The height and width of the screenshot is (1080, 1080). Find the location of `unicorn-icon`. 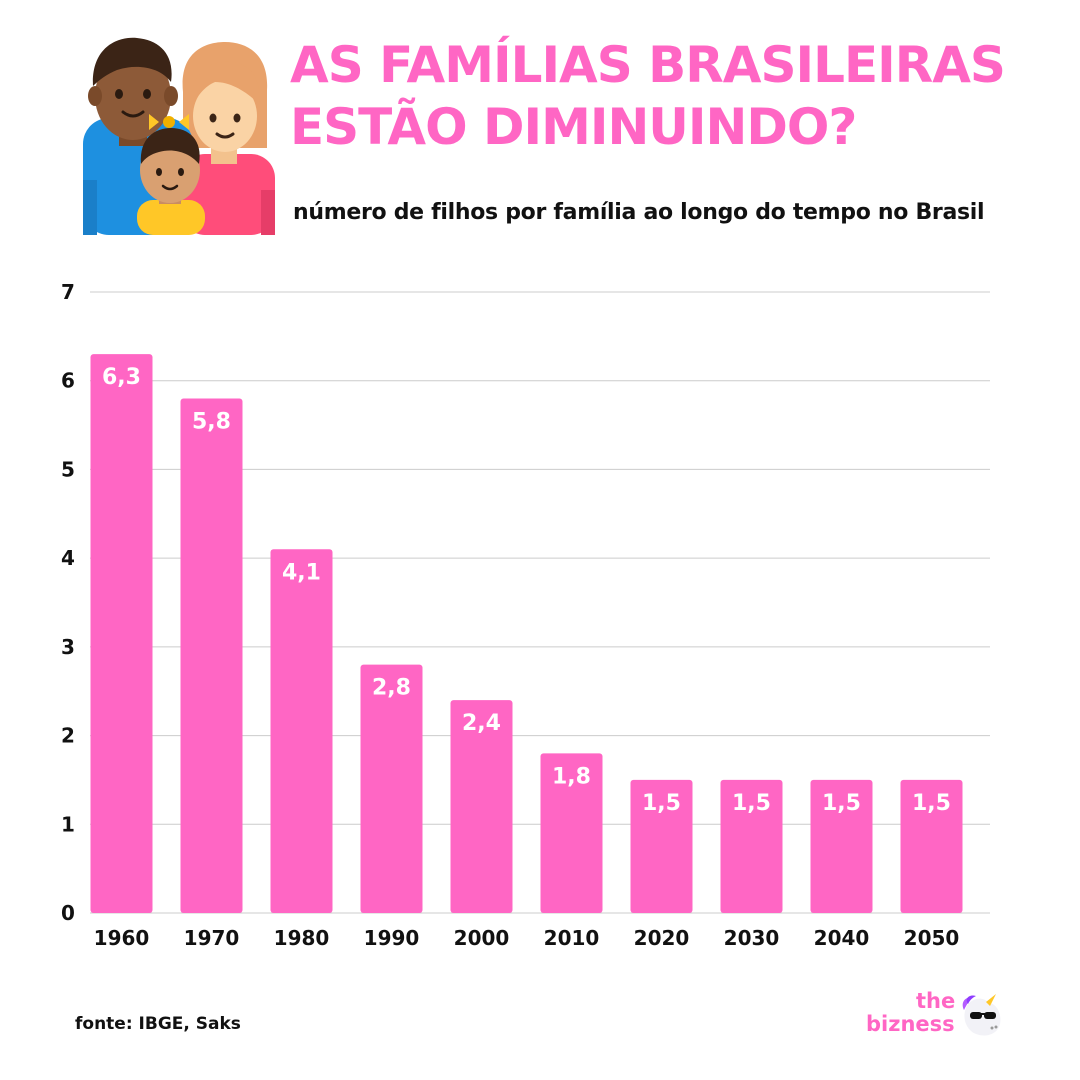

unicorn-icon is located at coordinates (981, 1015).